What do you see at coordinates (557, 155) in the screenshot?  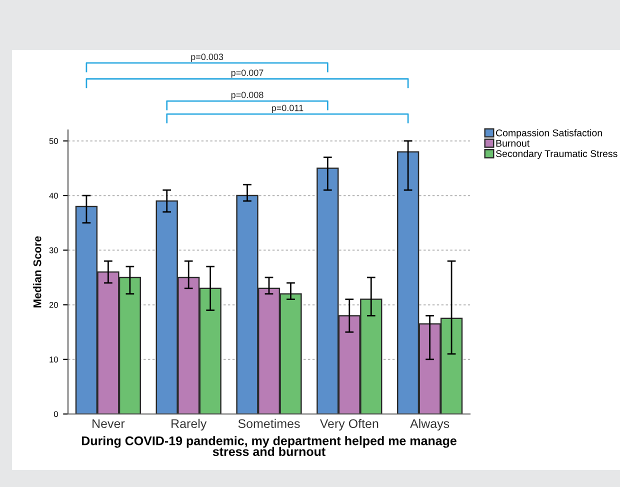 I see `legend-label: Secondary Traumatic Stress` at bounding box center [557, 155].